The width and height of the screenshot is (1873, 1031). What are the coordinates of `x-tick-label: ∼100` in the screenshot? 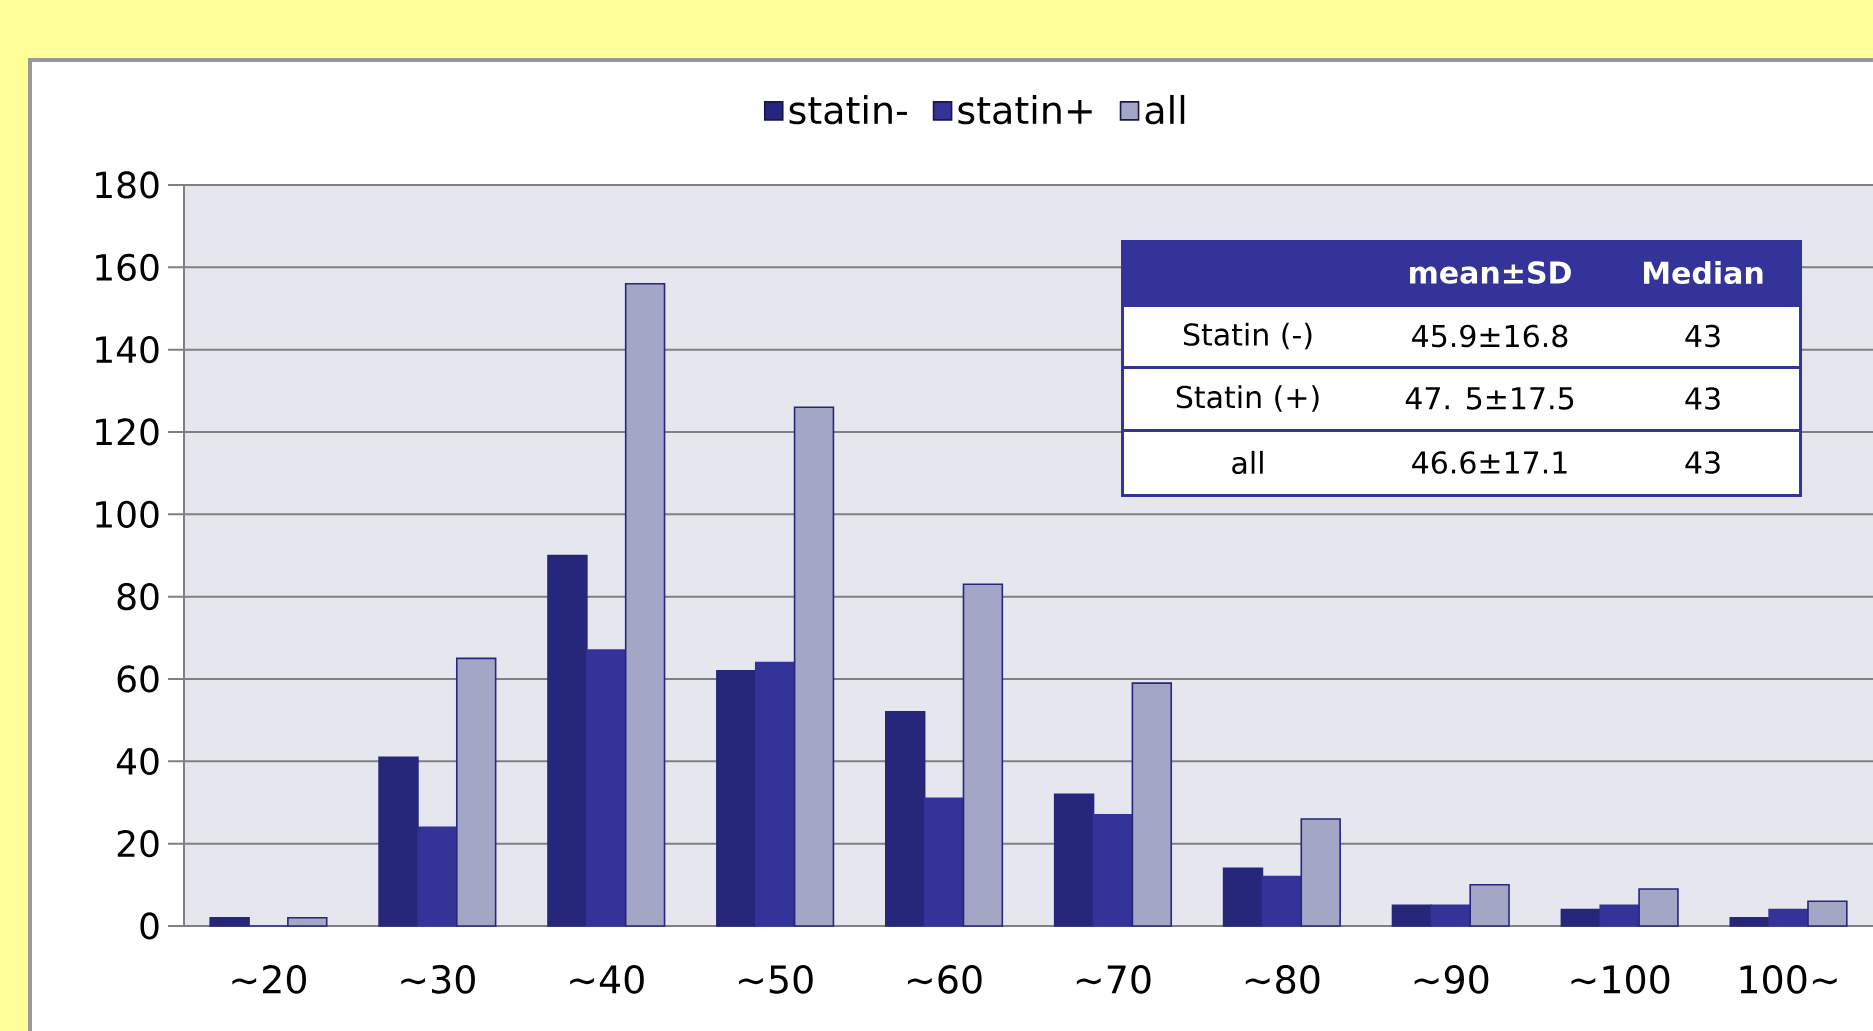 It's located at (1620, 979).